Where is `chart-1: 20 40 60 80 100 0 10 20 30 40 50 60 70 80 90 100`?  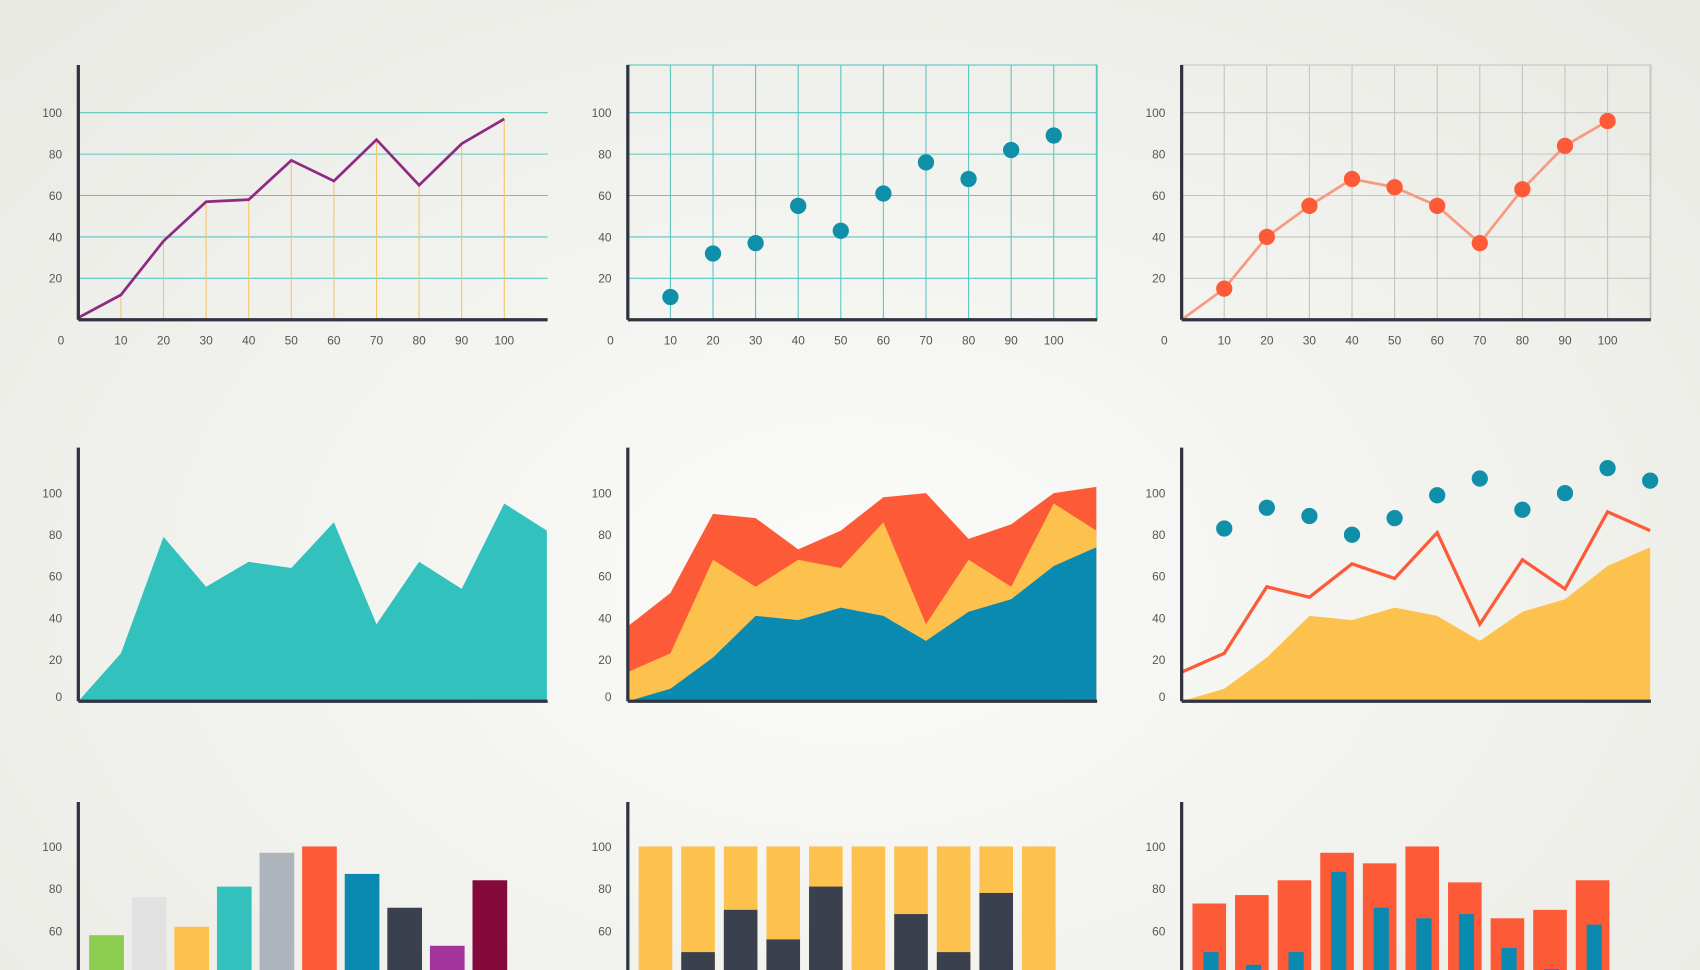
chart-1: 20 40 60 80 100 0 10 20 30 40 50 60 70 80 90 100 is located at coordinates (295, 206).